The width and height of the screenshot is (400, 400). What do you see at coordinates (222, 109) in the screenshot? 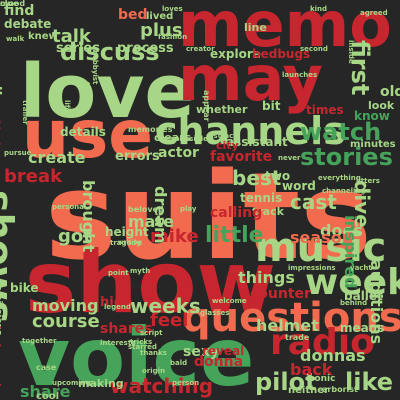
I see `word-whether: whether` at bounding box center [222, 109].